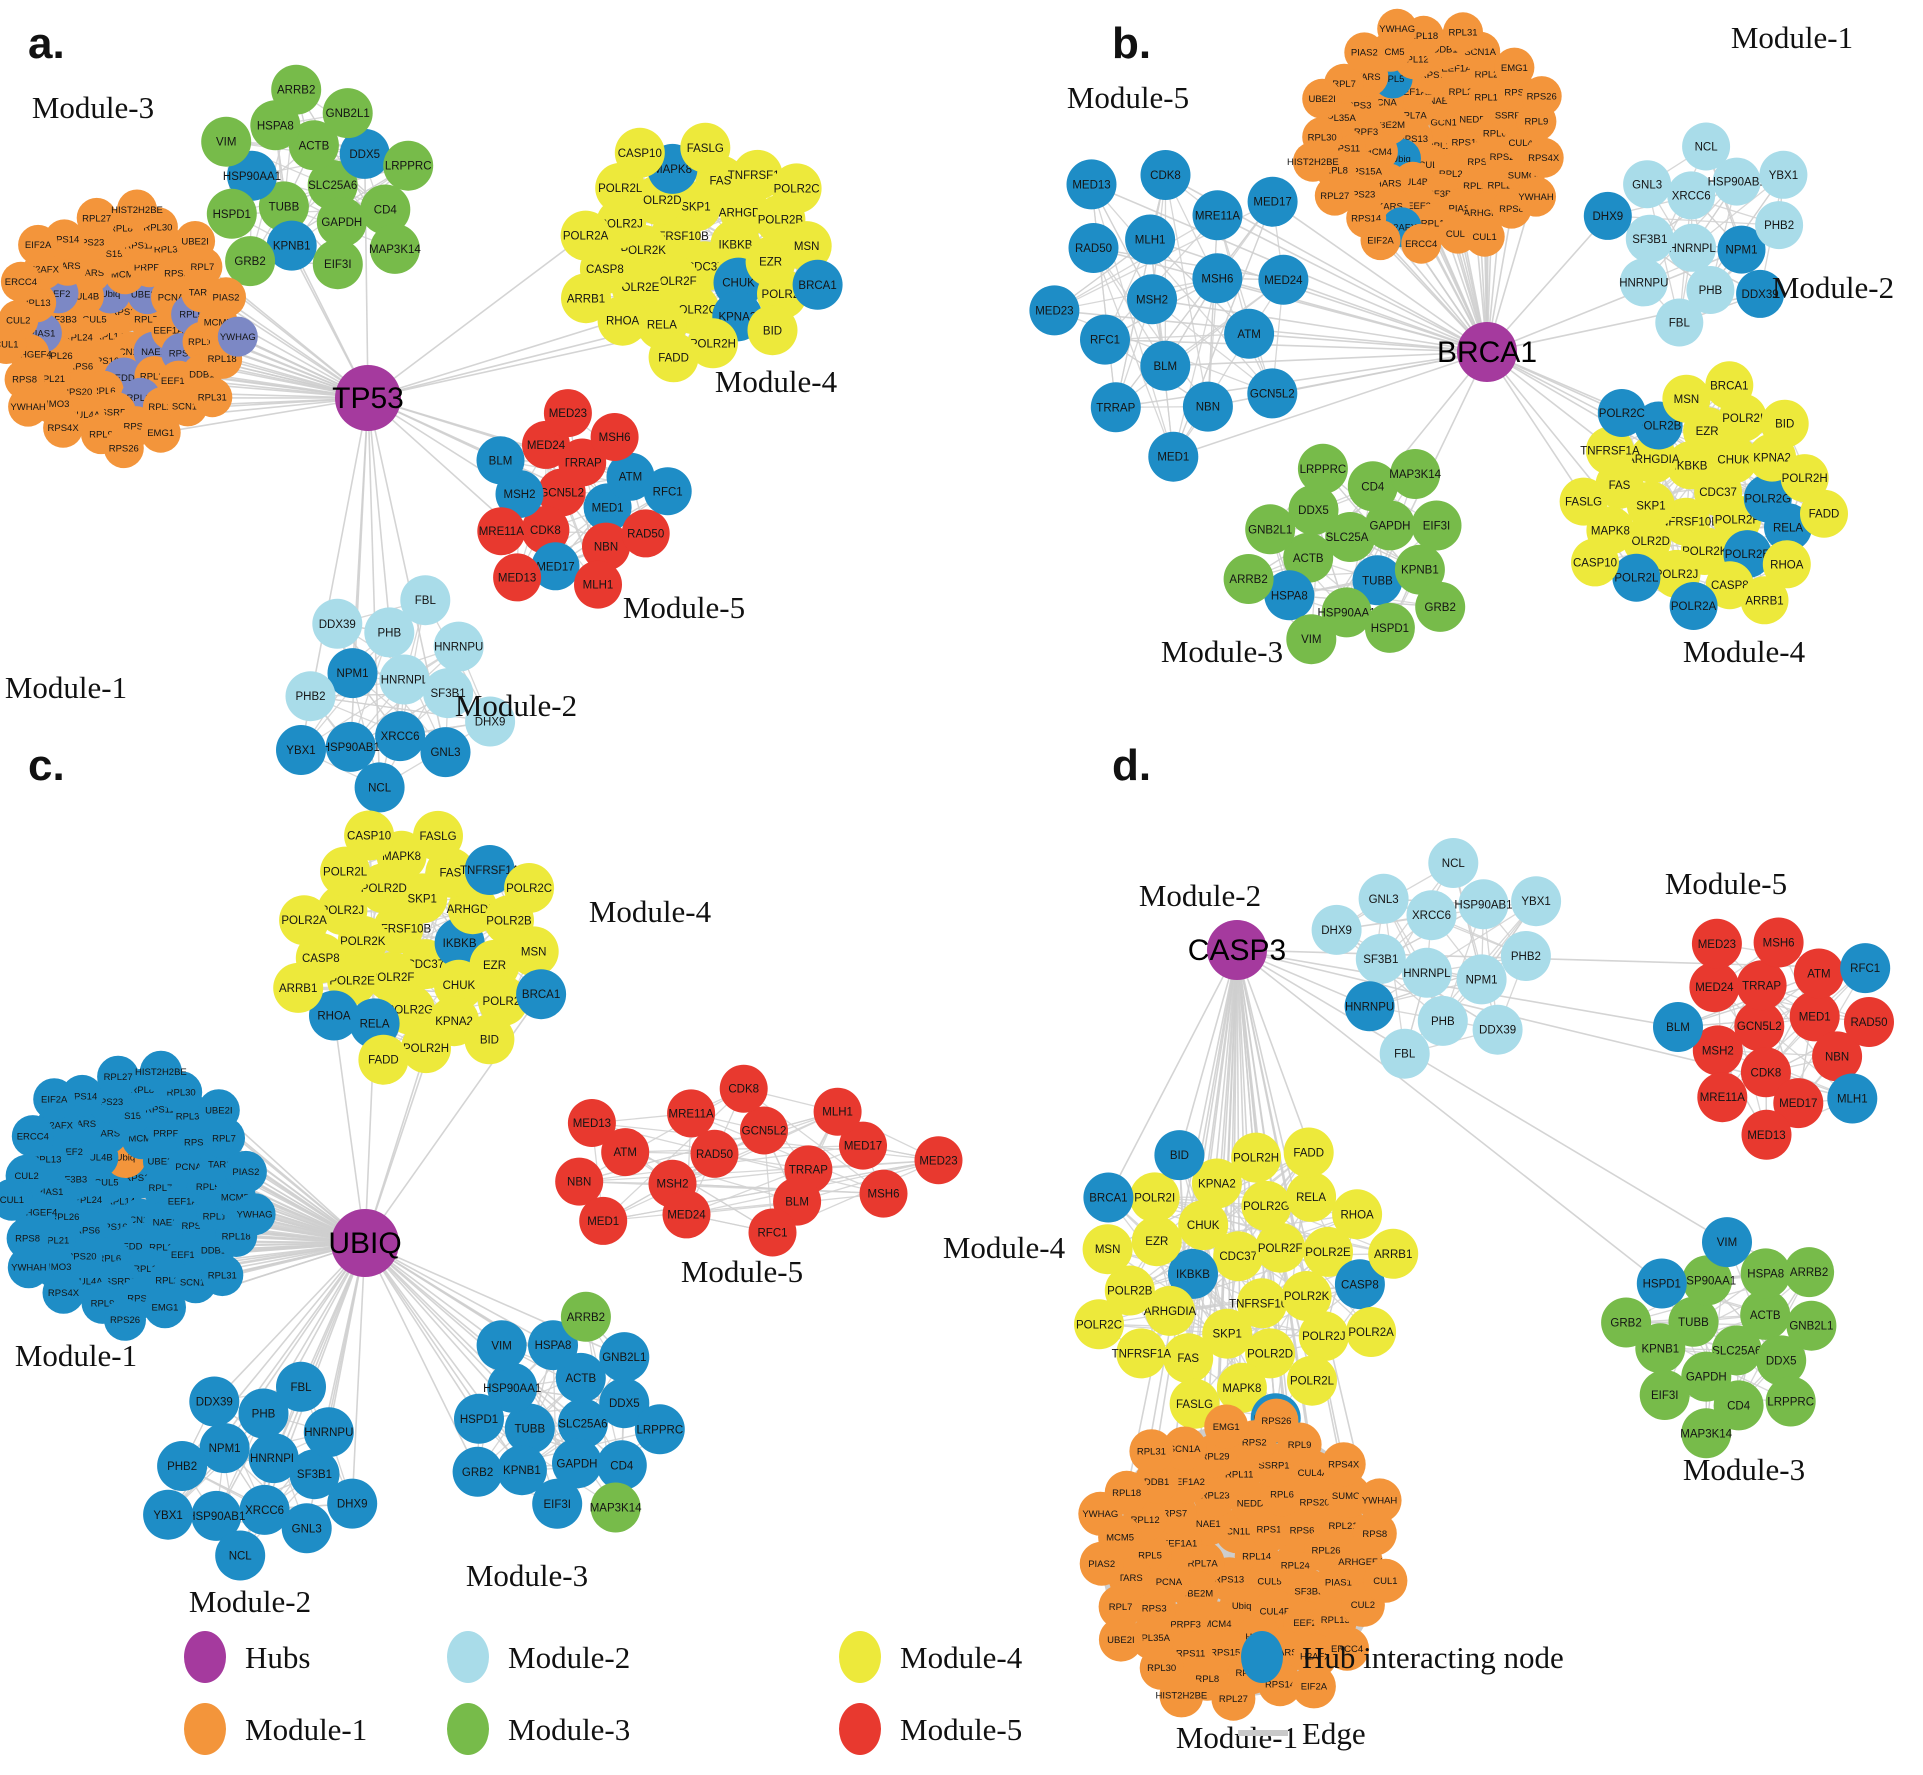 This screenshot has height=1775, width=1923. Describe the element at coordinates (673, 357) in the screenshot. I see `node-FADD` at that location.